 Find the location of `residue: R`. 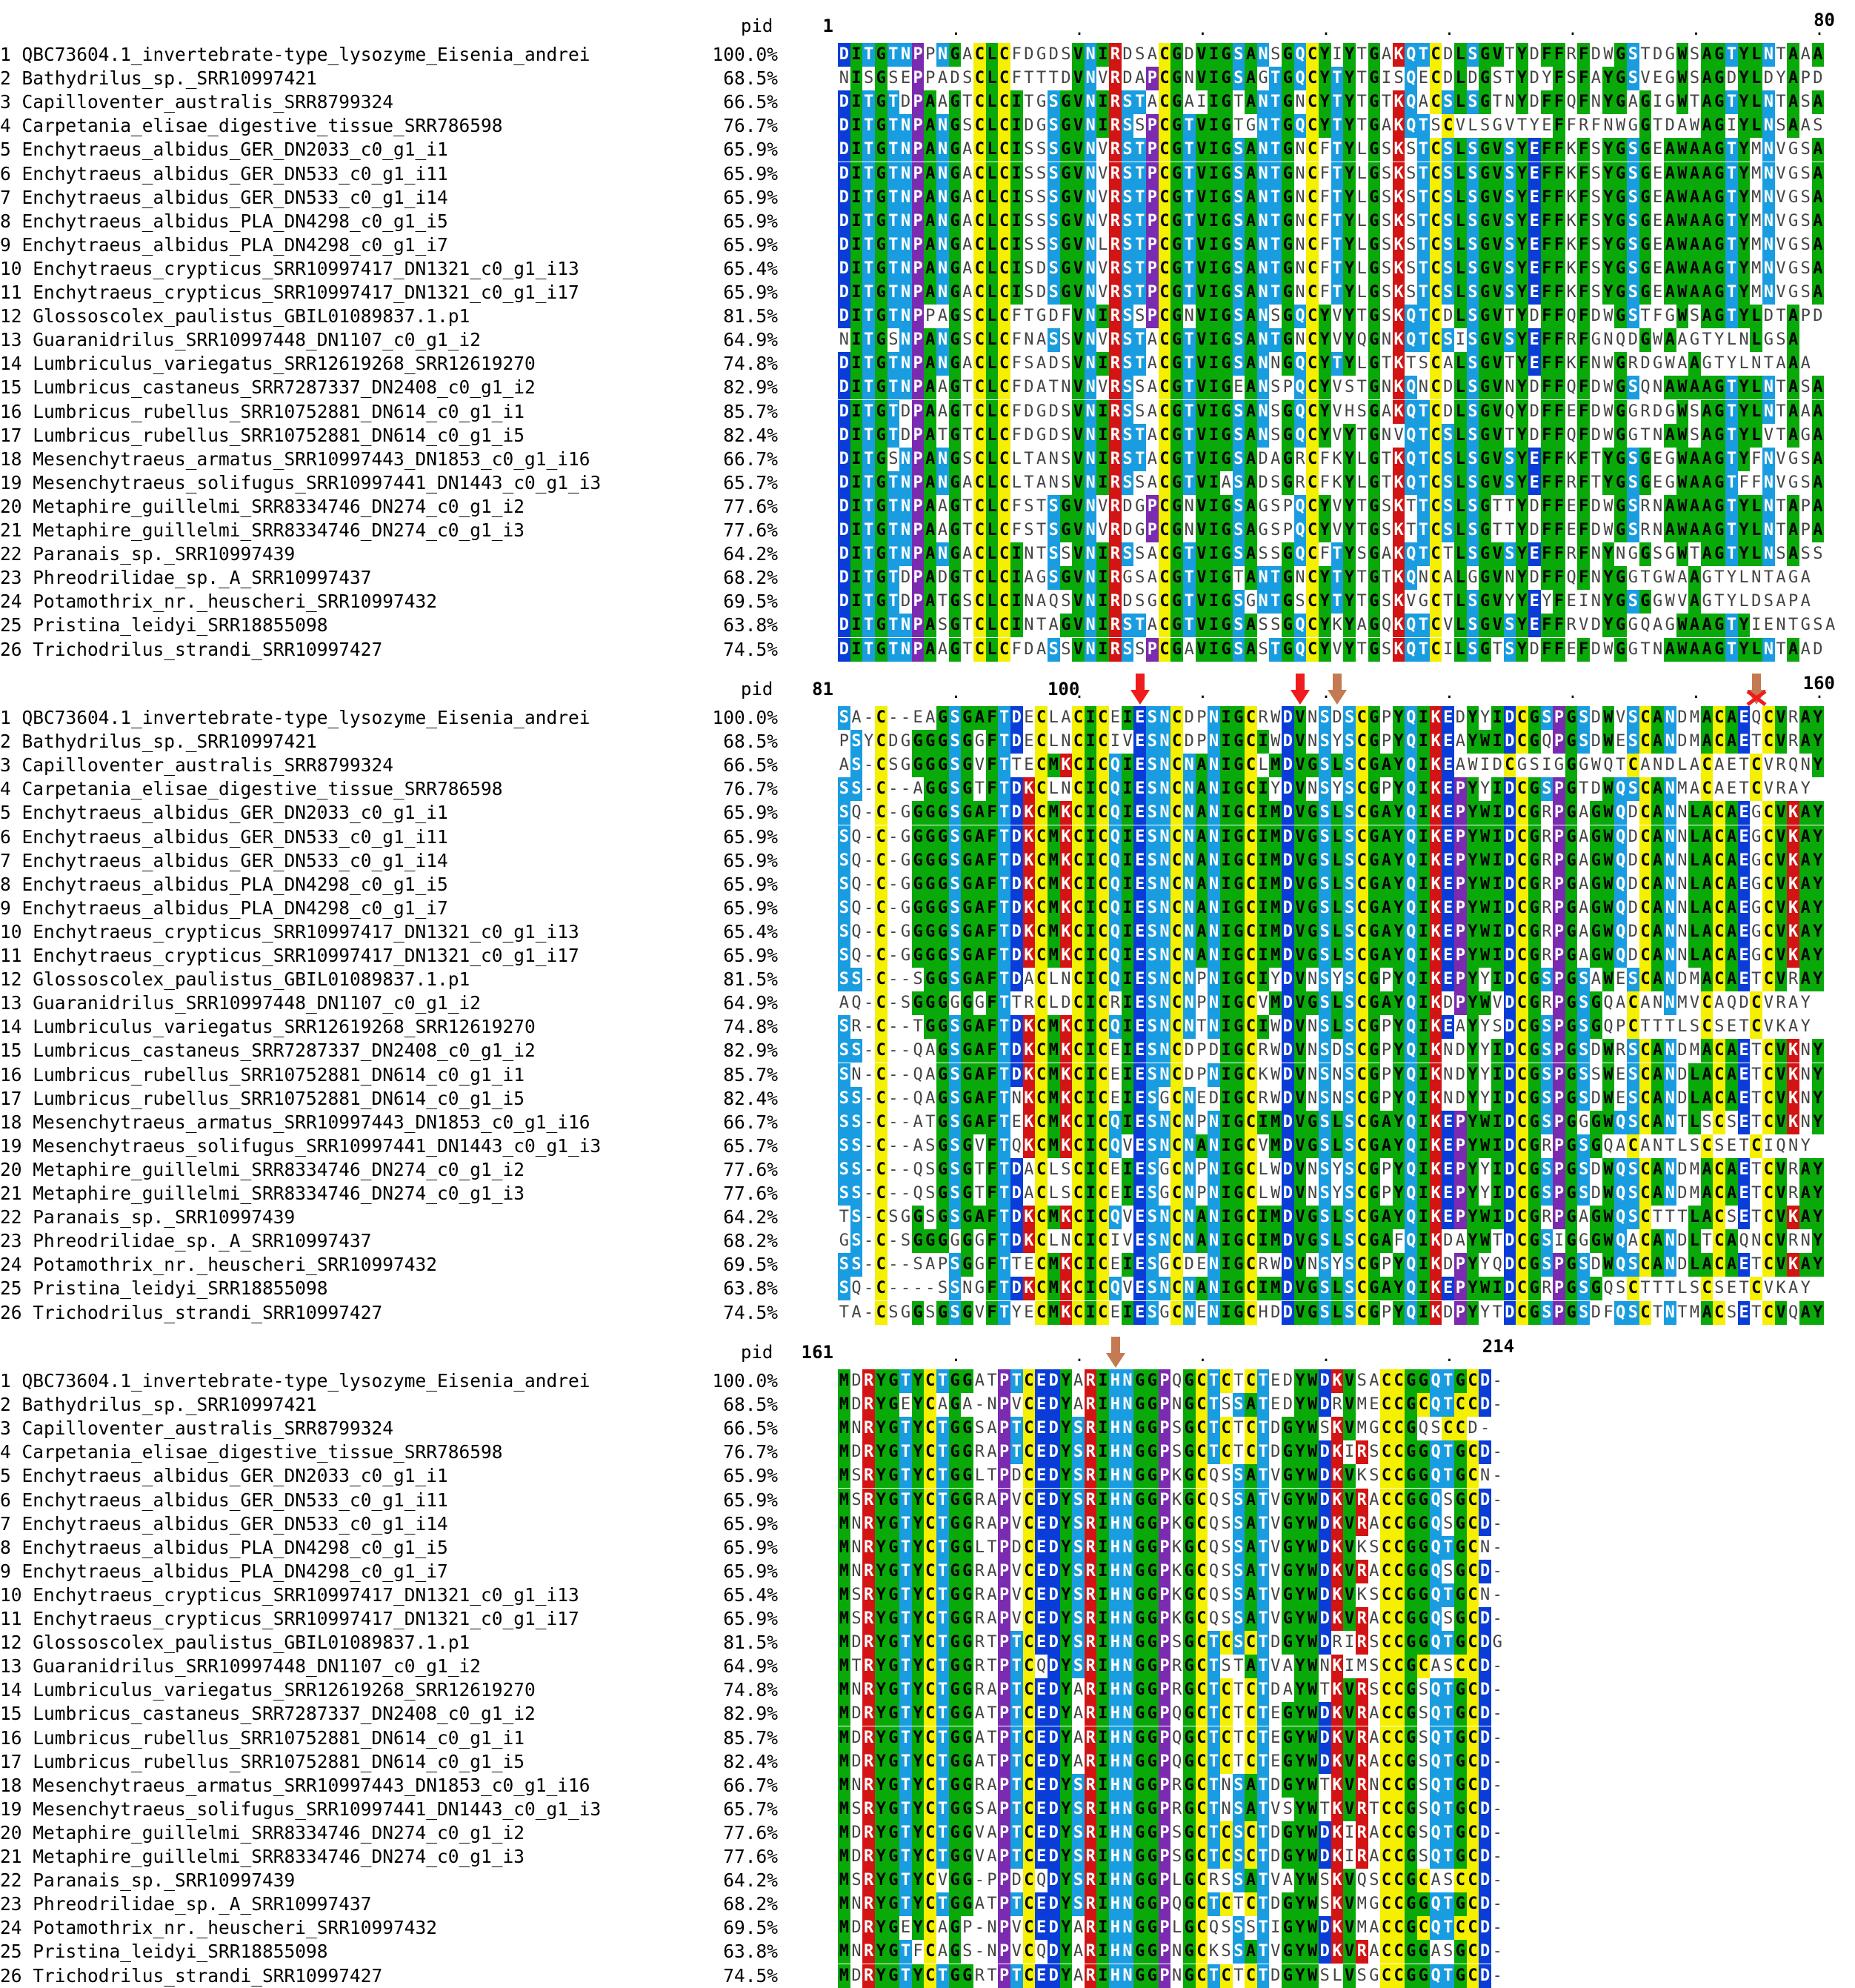

residue: R is located at coordinates (1115, 174).